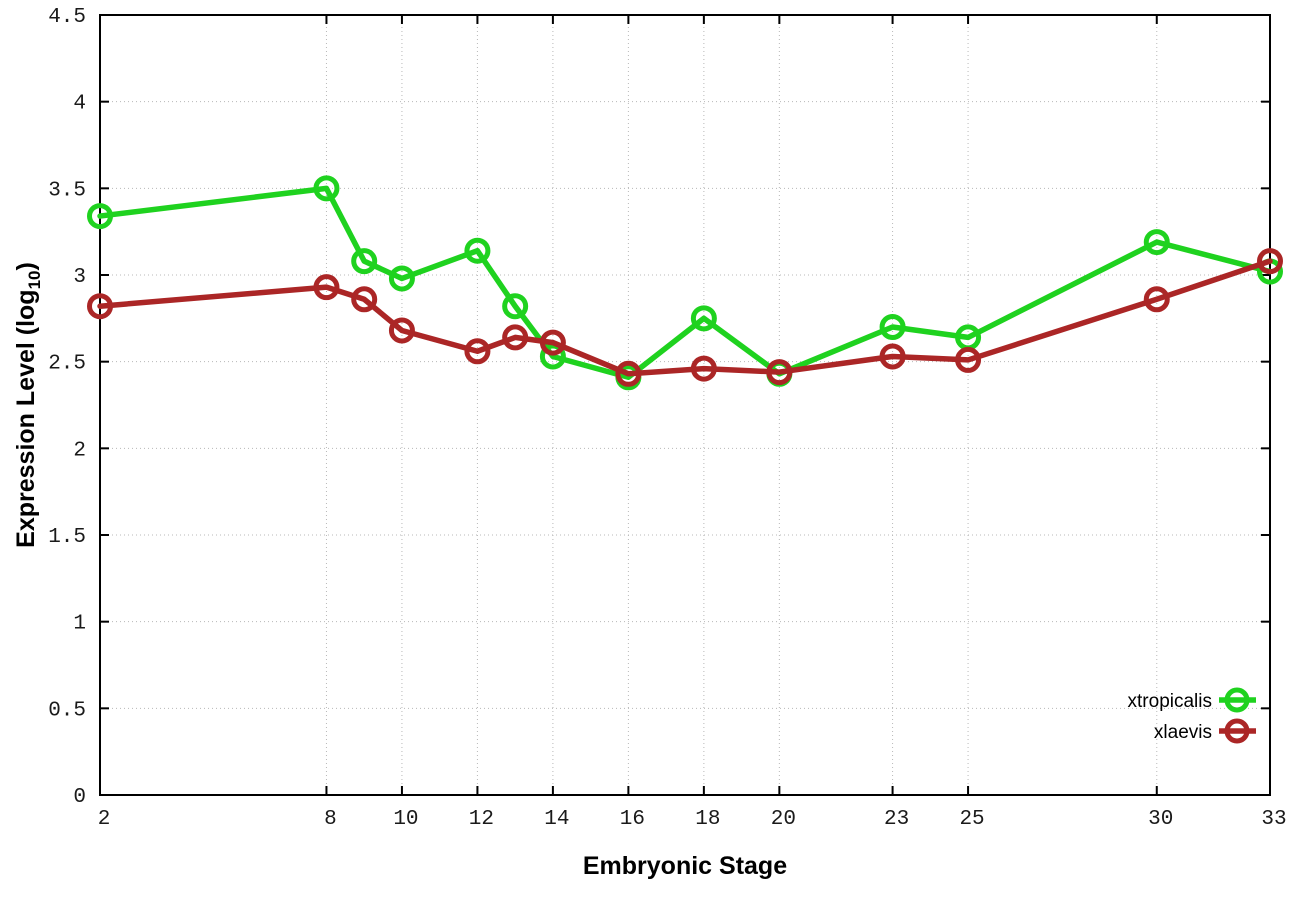 The width and height of the screenshot is (1296, 907). I want to click on y-tick-label: 2.5, so click(67, 364).